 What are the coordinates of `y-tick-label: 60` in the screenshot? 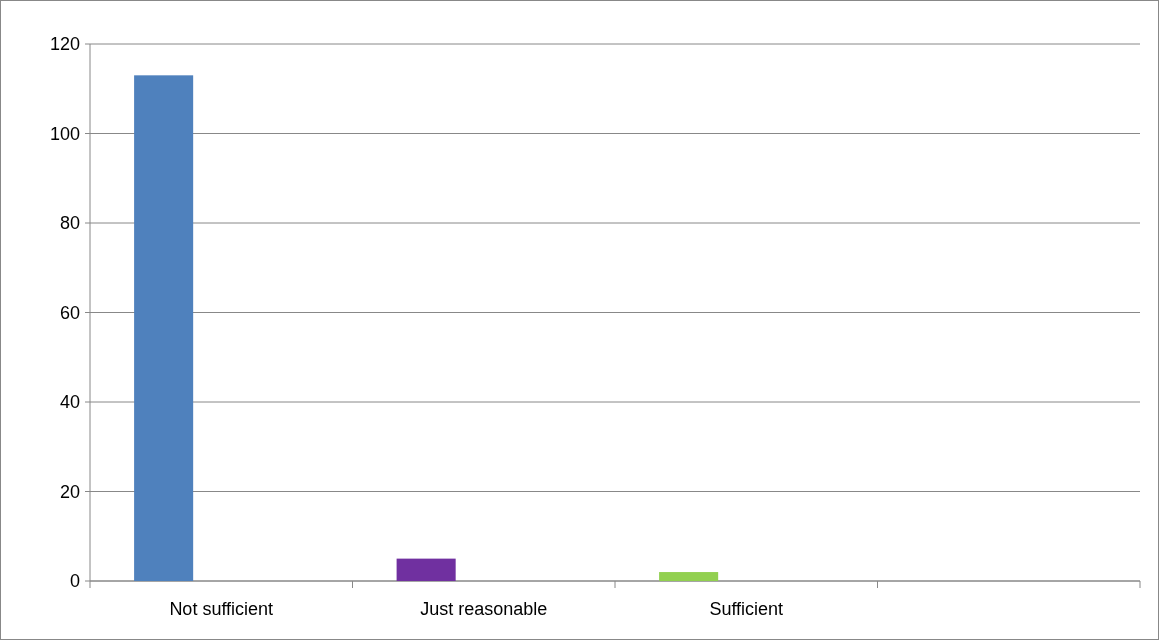 It's located at (69, 312).